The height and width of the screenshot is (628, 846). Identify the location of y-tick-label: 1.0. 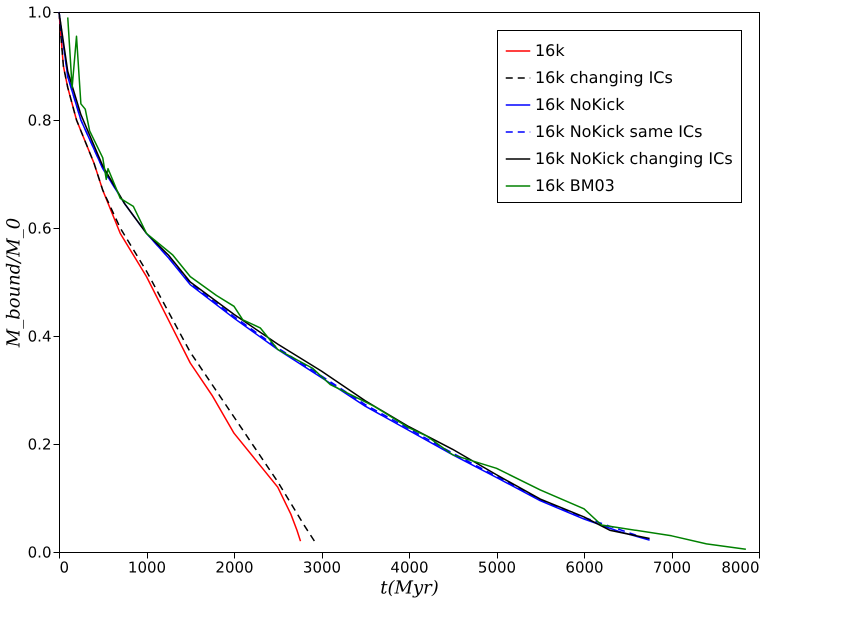
(40, 13).